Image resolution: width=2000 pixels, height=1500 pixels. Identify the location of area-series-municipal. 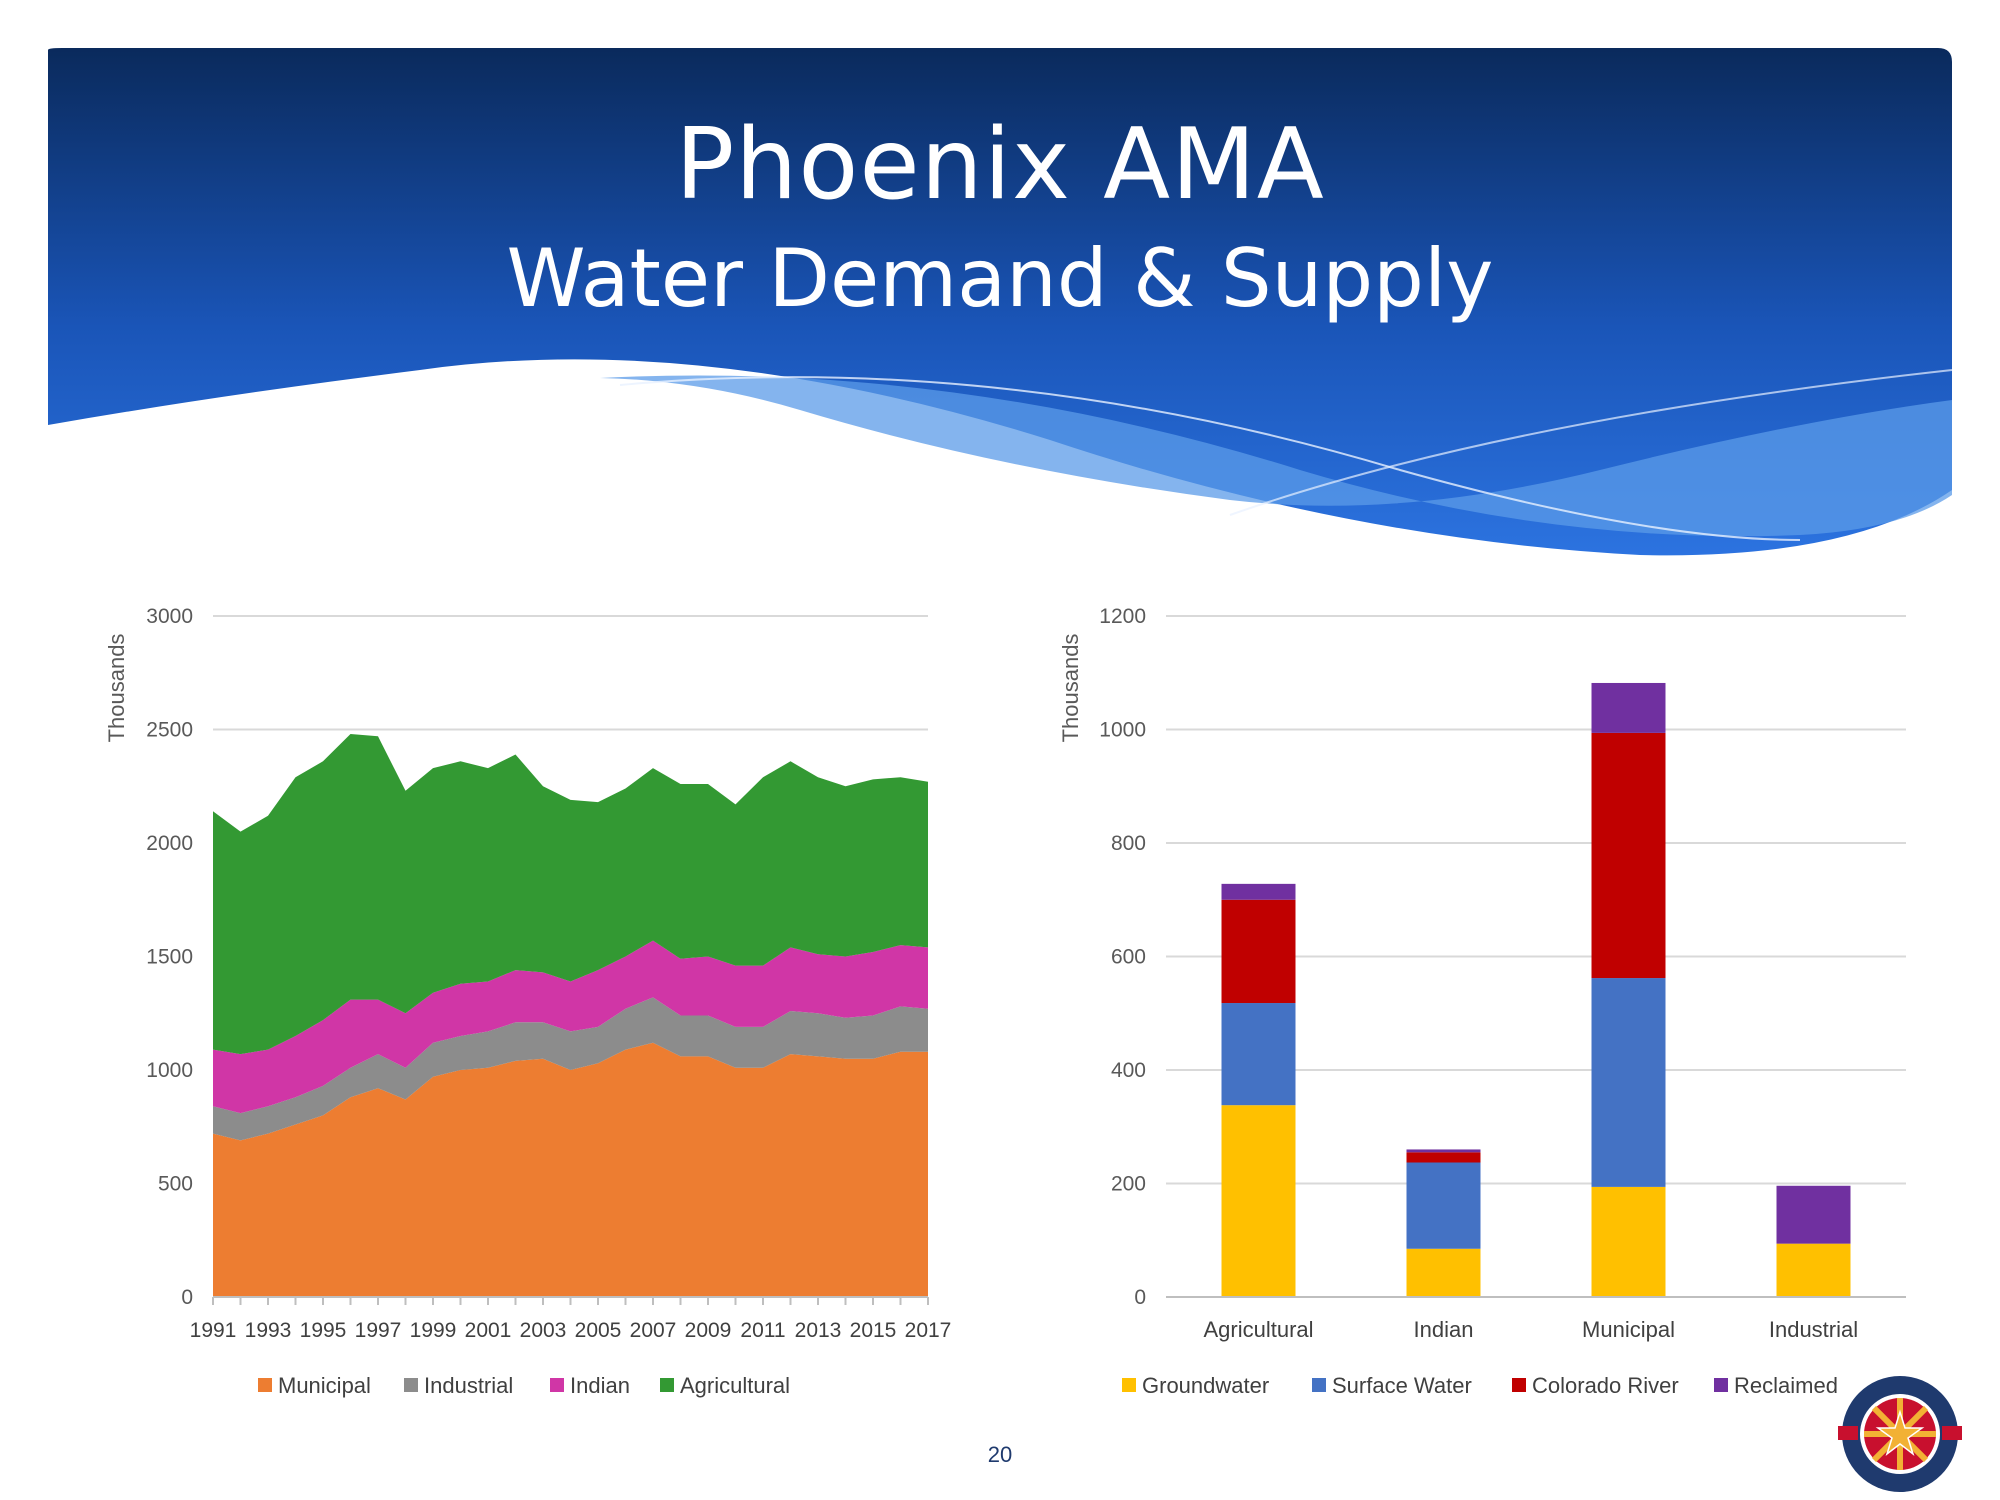
(570, 1169).